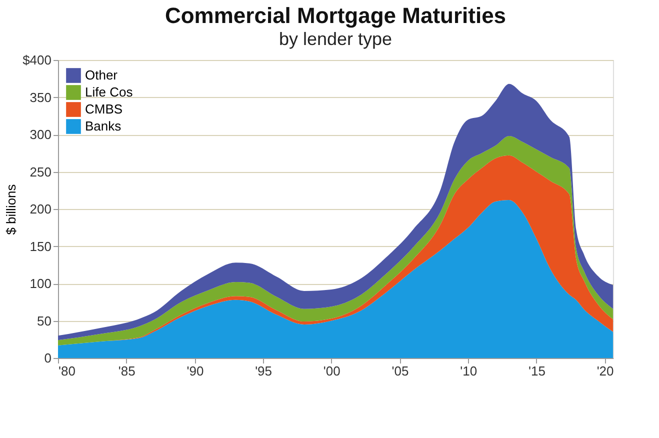 The image size is (659, 438). Describe the element at coordinates (335, 15) in the screenshot. I see `chart-title: Commercial Mortgage Maturities` at that location.